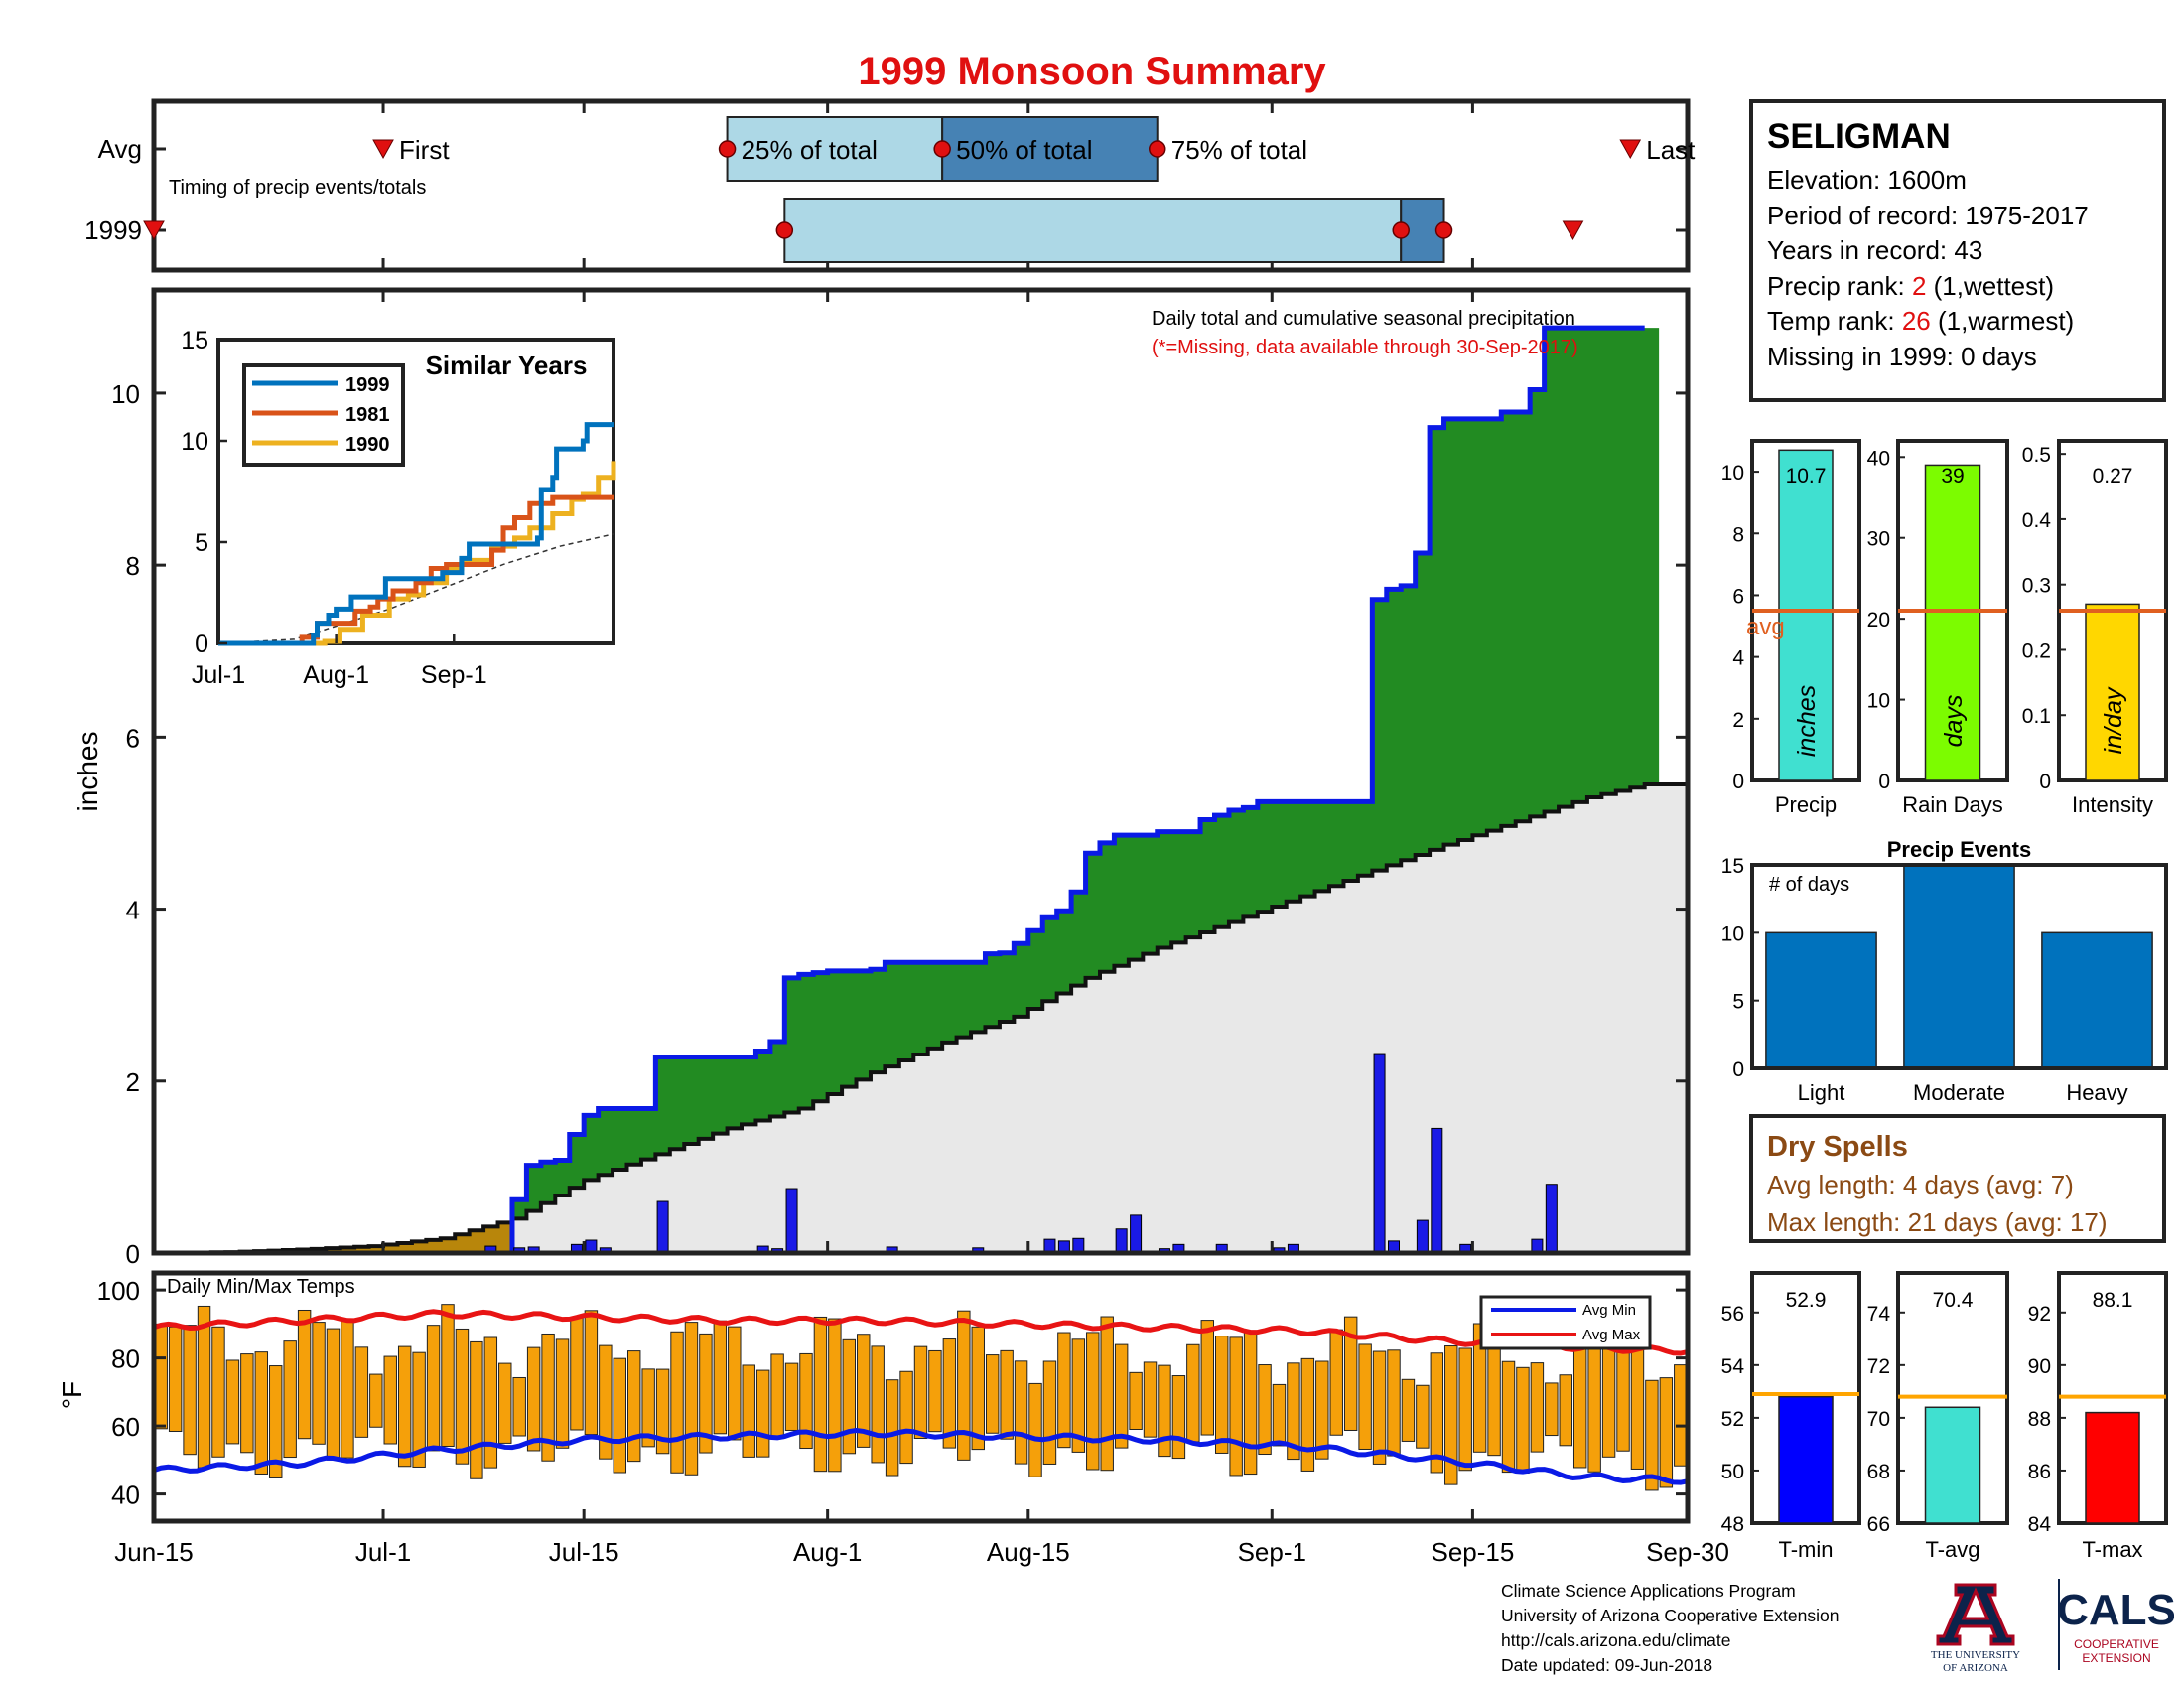 The height and width of the screenshot is (1688, 2184). I want to click on raindays_small-bar, so click(1952, 622).